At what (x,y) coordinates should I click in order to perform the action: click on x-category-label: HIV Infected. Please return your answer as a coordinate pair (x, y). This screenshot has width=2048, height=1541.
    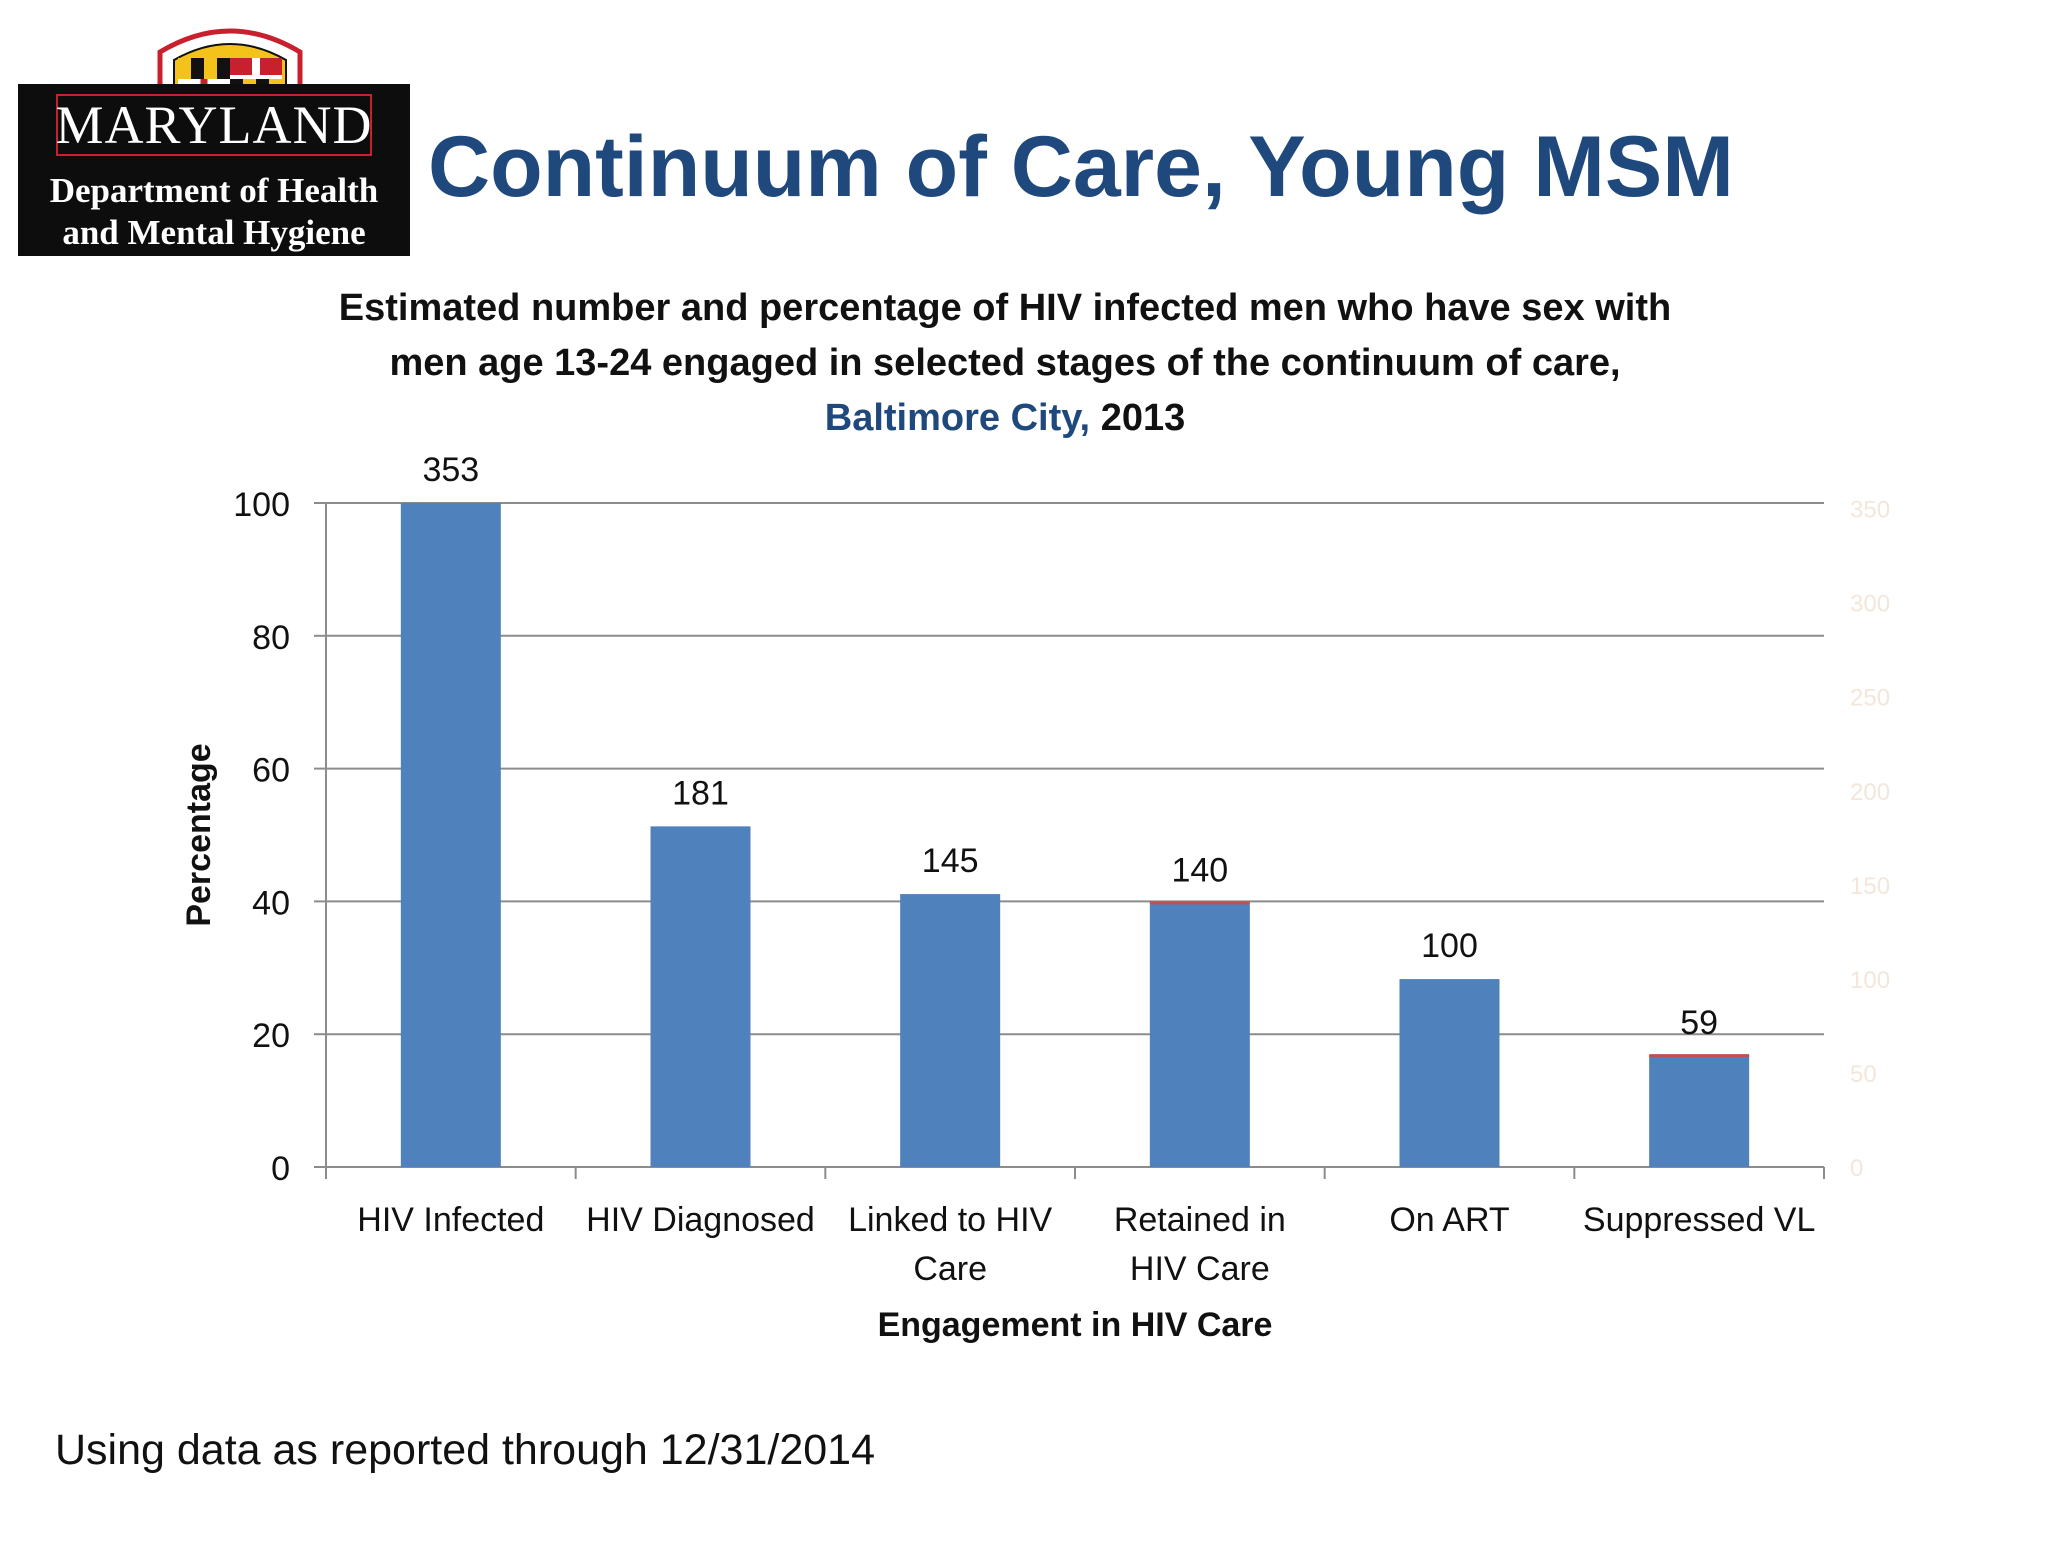
    Looking at the image, I should click on (450, 1220).